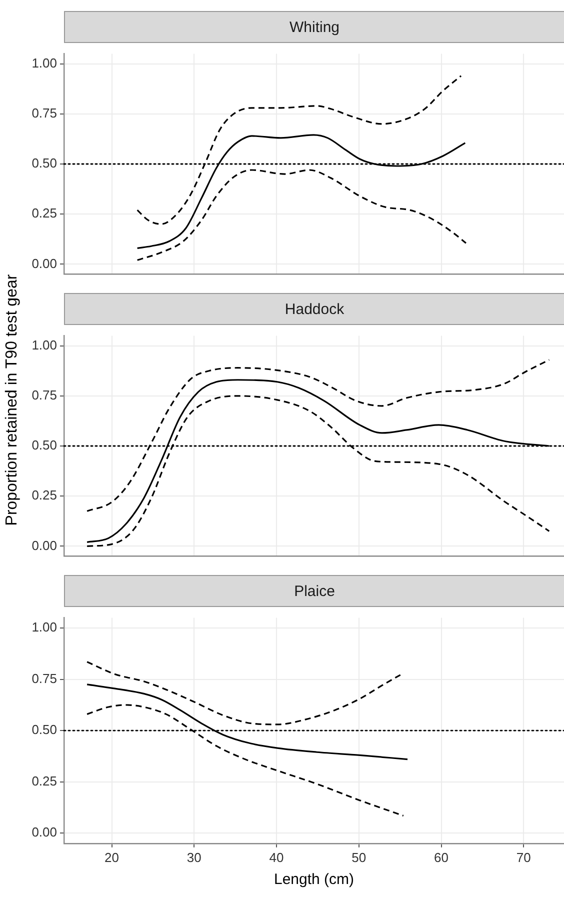 This screenshot has width=564, height=915. I want to click on line-series, so click(301, 215).